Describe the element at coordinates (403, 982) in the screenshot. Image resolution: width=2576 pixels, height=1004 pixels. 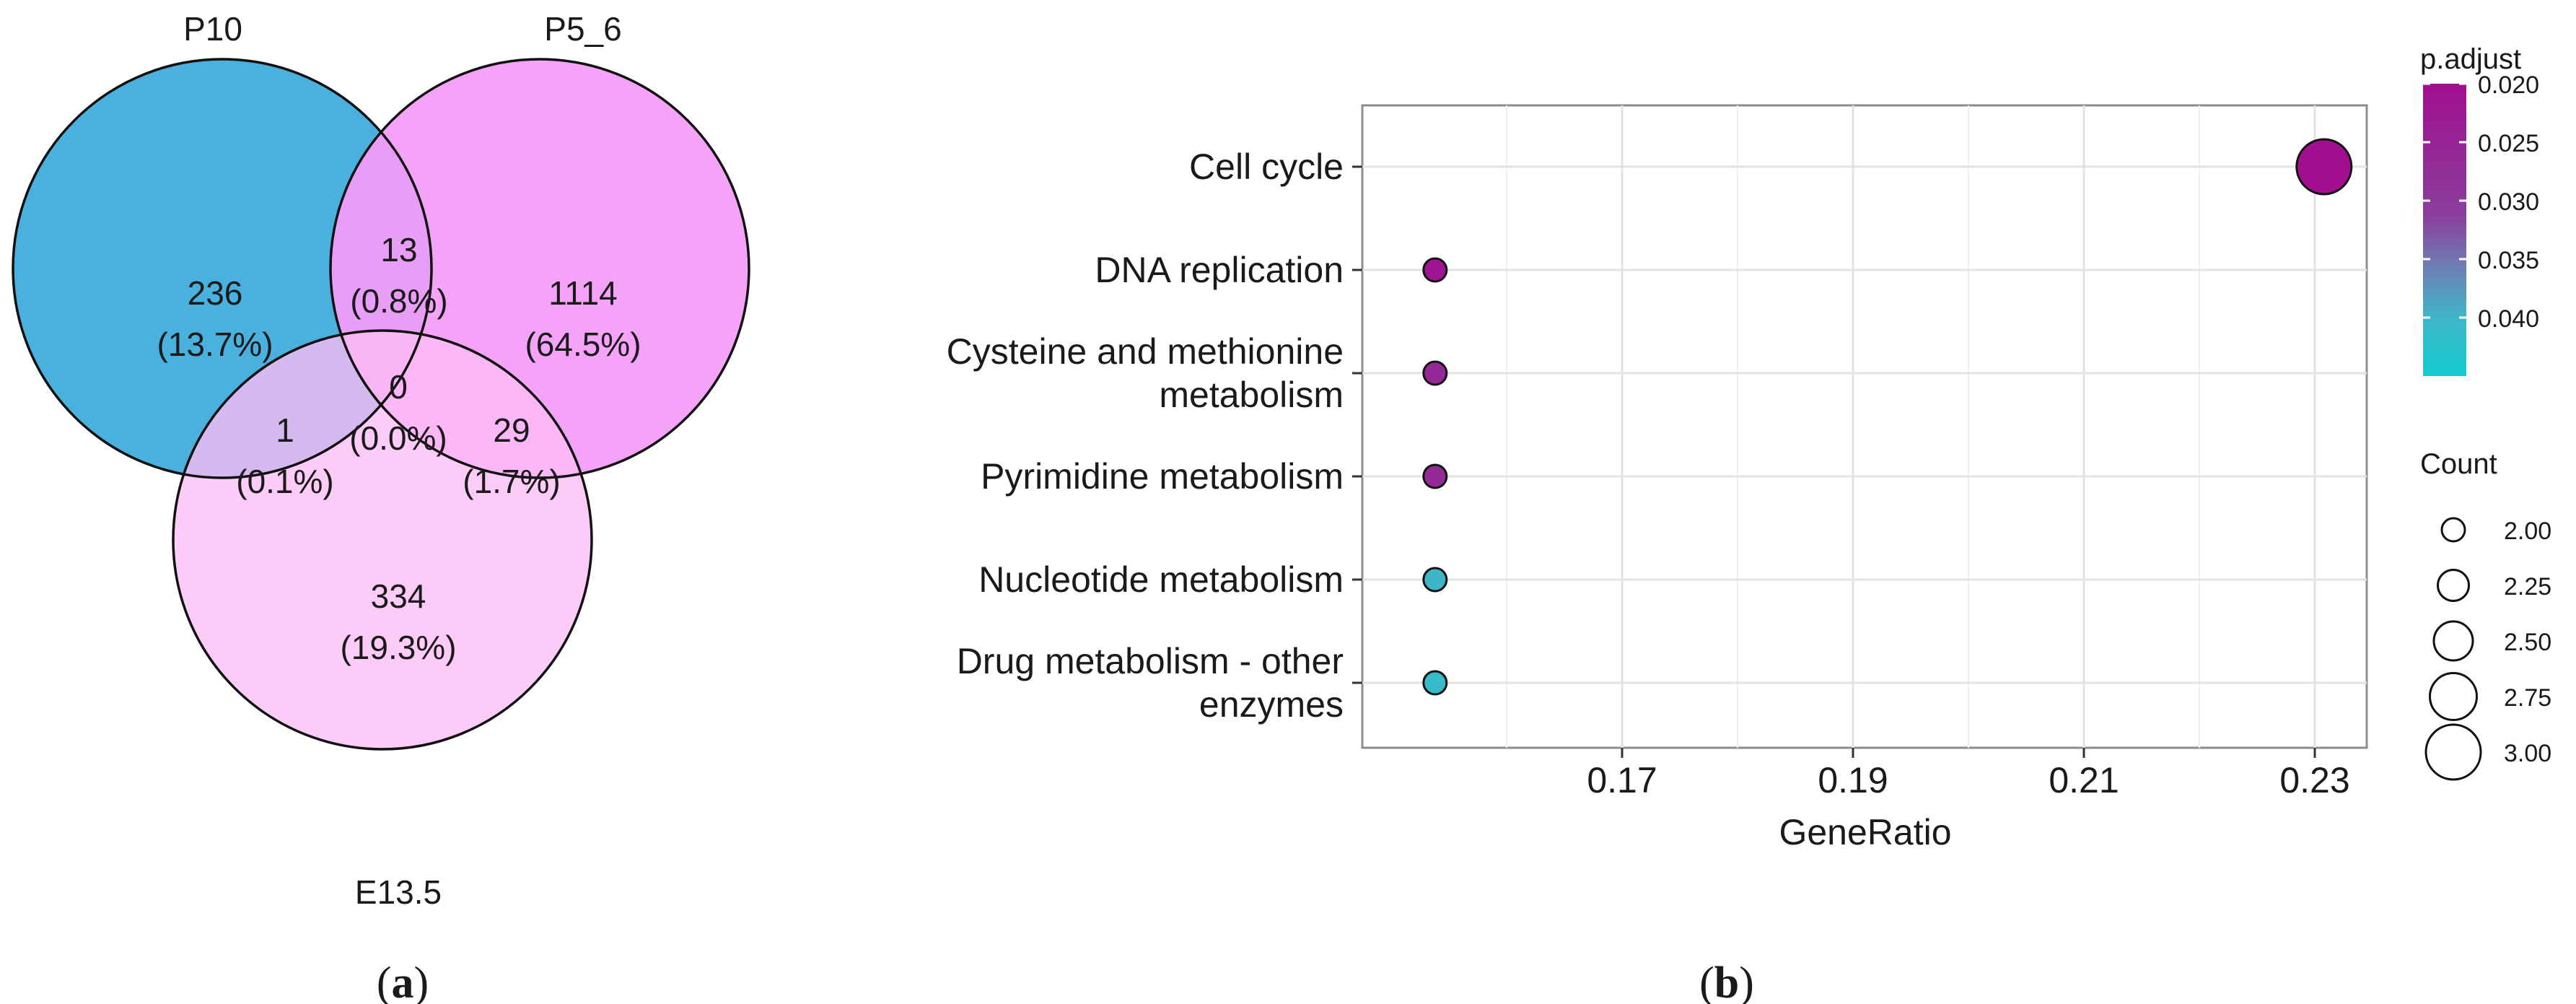
I see `panel-label-a: (a)` at that location.